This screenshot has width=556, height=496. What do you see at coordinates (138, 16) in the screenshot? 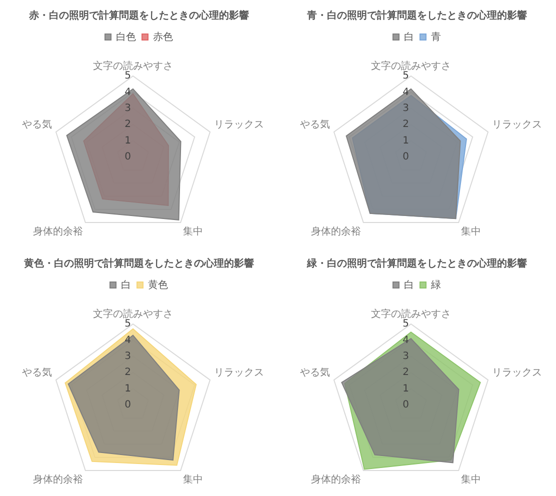
I see `chart-title: 赤・白の照明で計算問題をしたときの心理的影響` at bounding box center [138, 16].